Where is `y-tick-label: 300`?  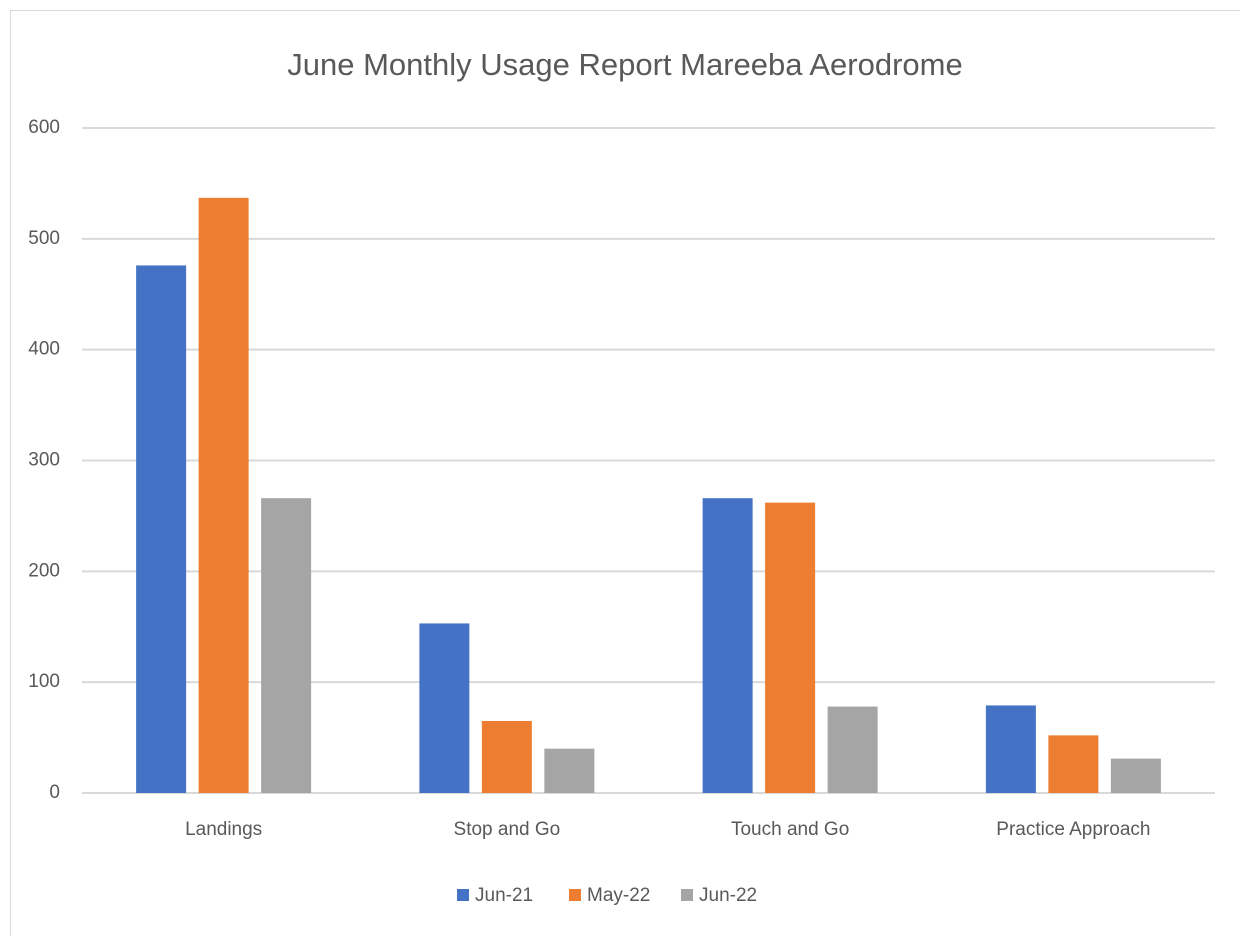
y-tick-label: 300 is located at coordinates (44, 460).